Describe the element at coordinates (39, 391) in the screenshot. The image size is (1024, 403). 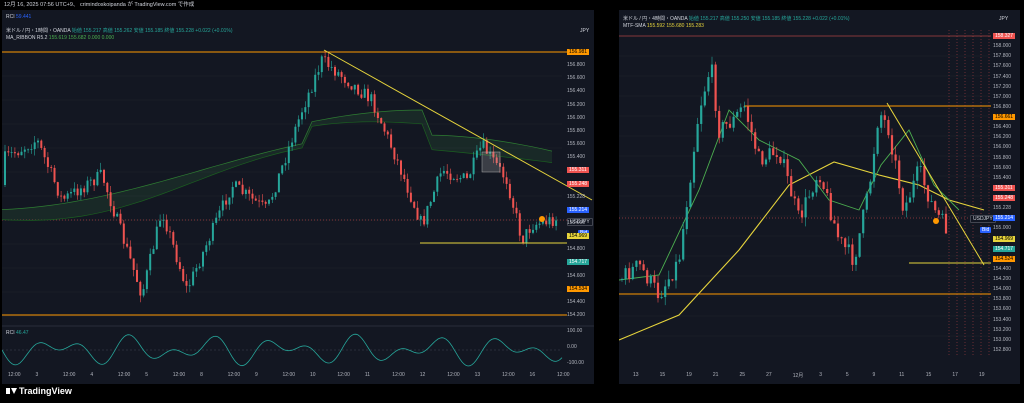
I see `tradingview-logo: TradingView` at that location.